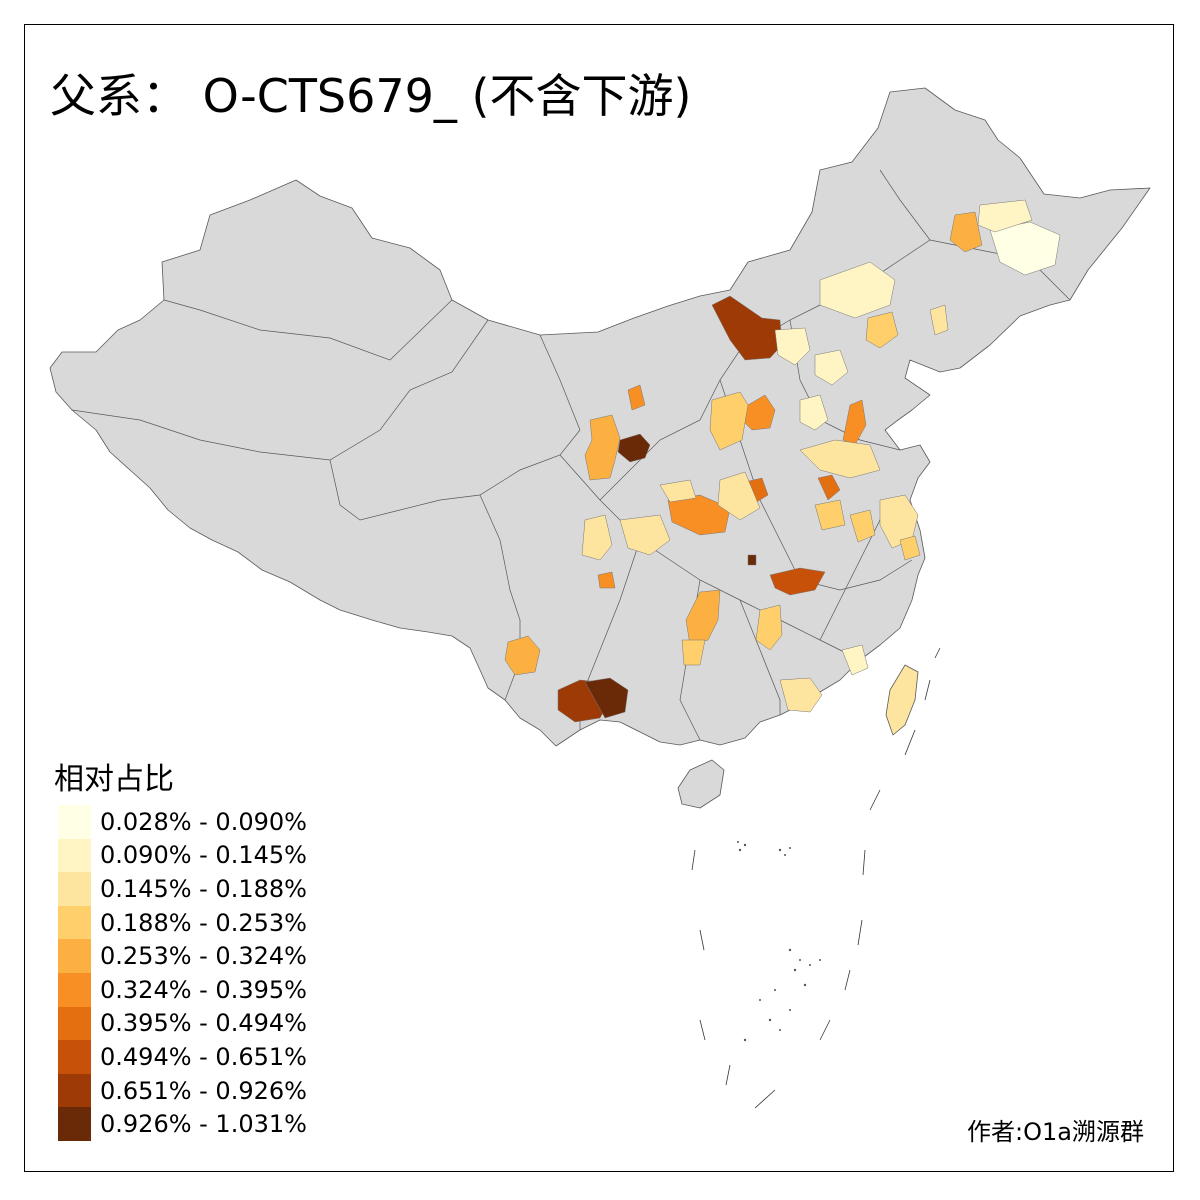  I want to click on legend-item: 0.188% - 0.253%, so click(182, 922).